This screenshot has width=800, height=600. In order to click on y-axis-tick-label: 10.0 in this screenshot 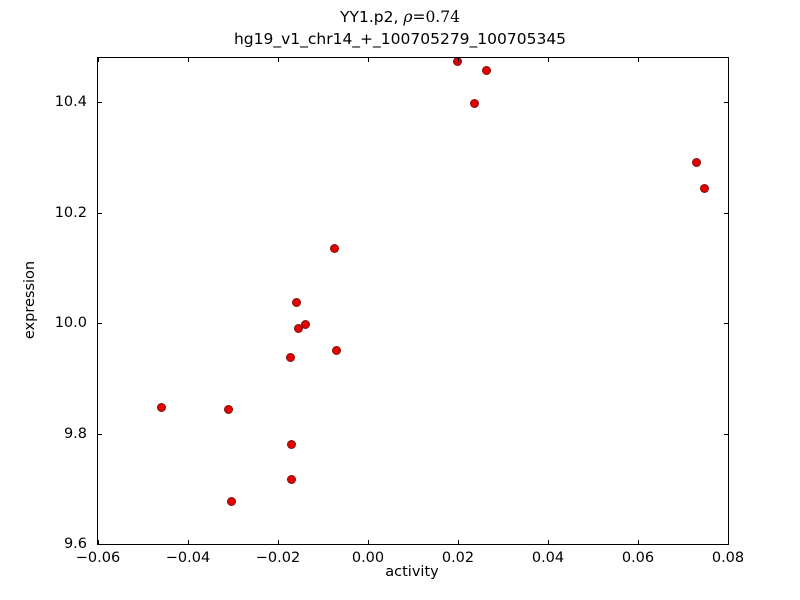, I will do `click(70, 323)`.